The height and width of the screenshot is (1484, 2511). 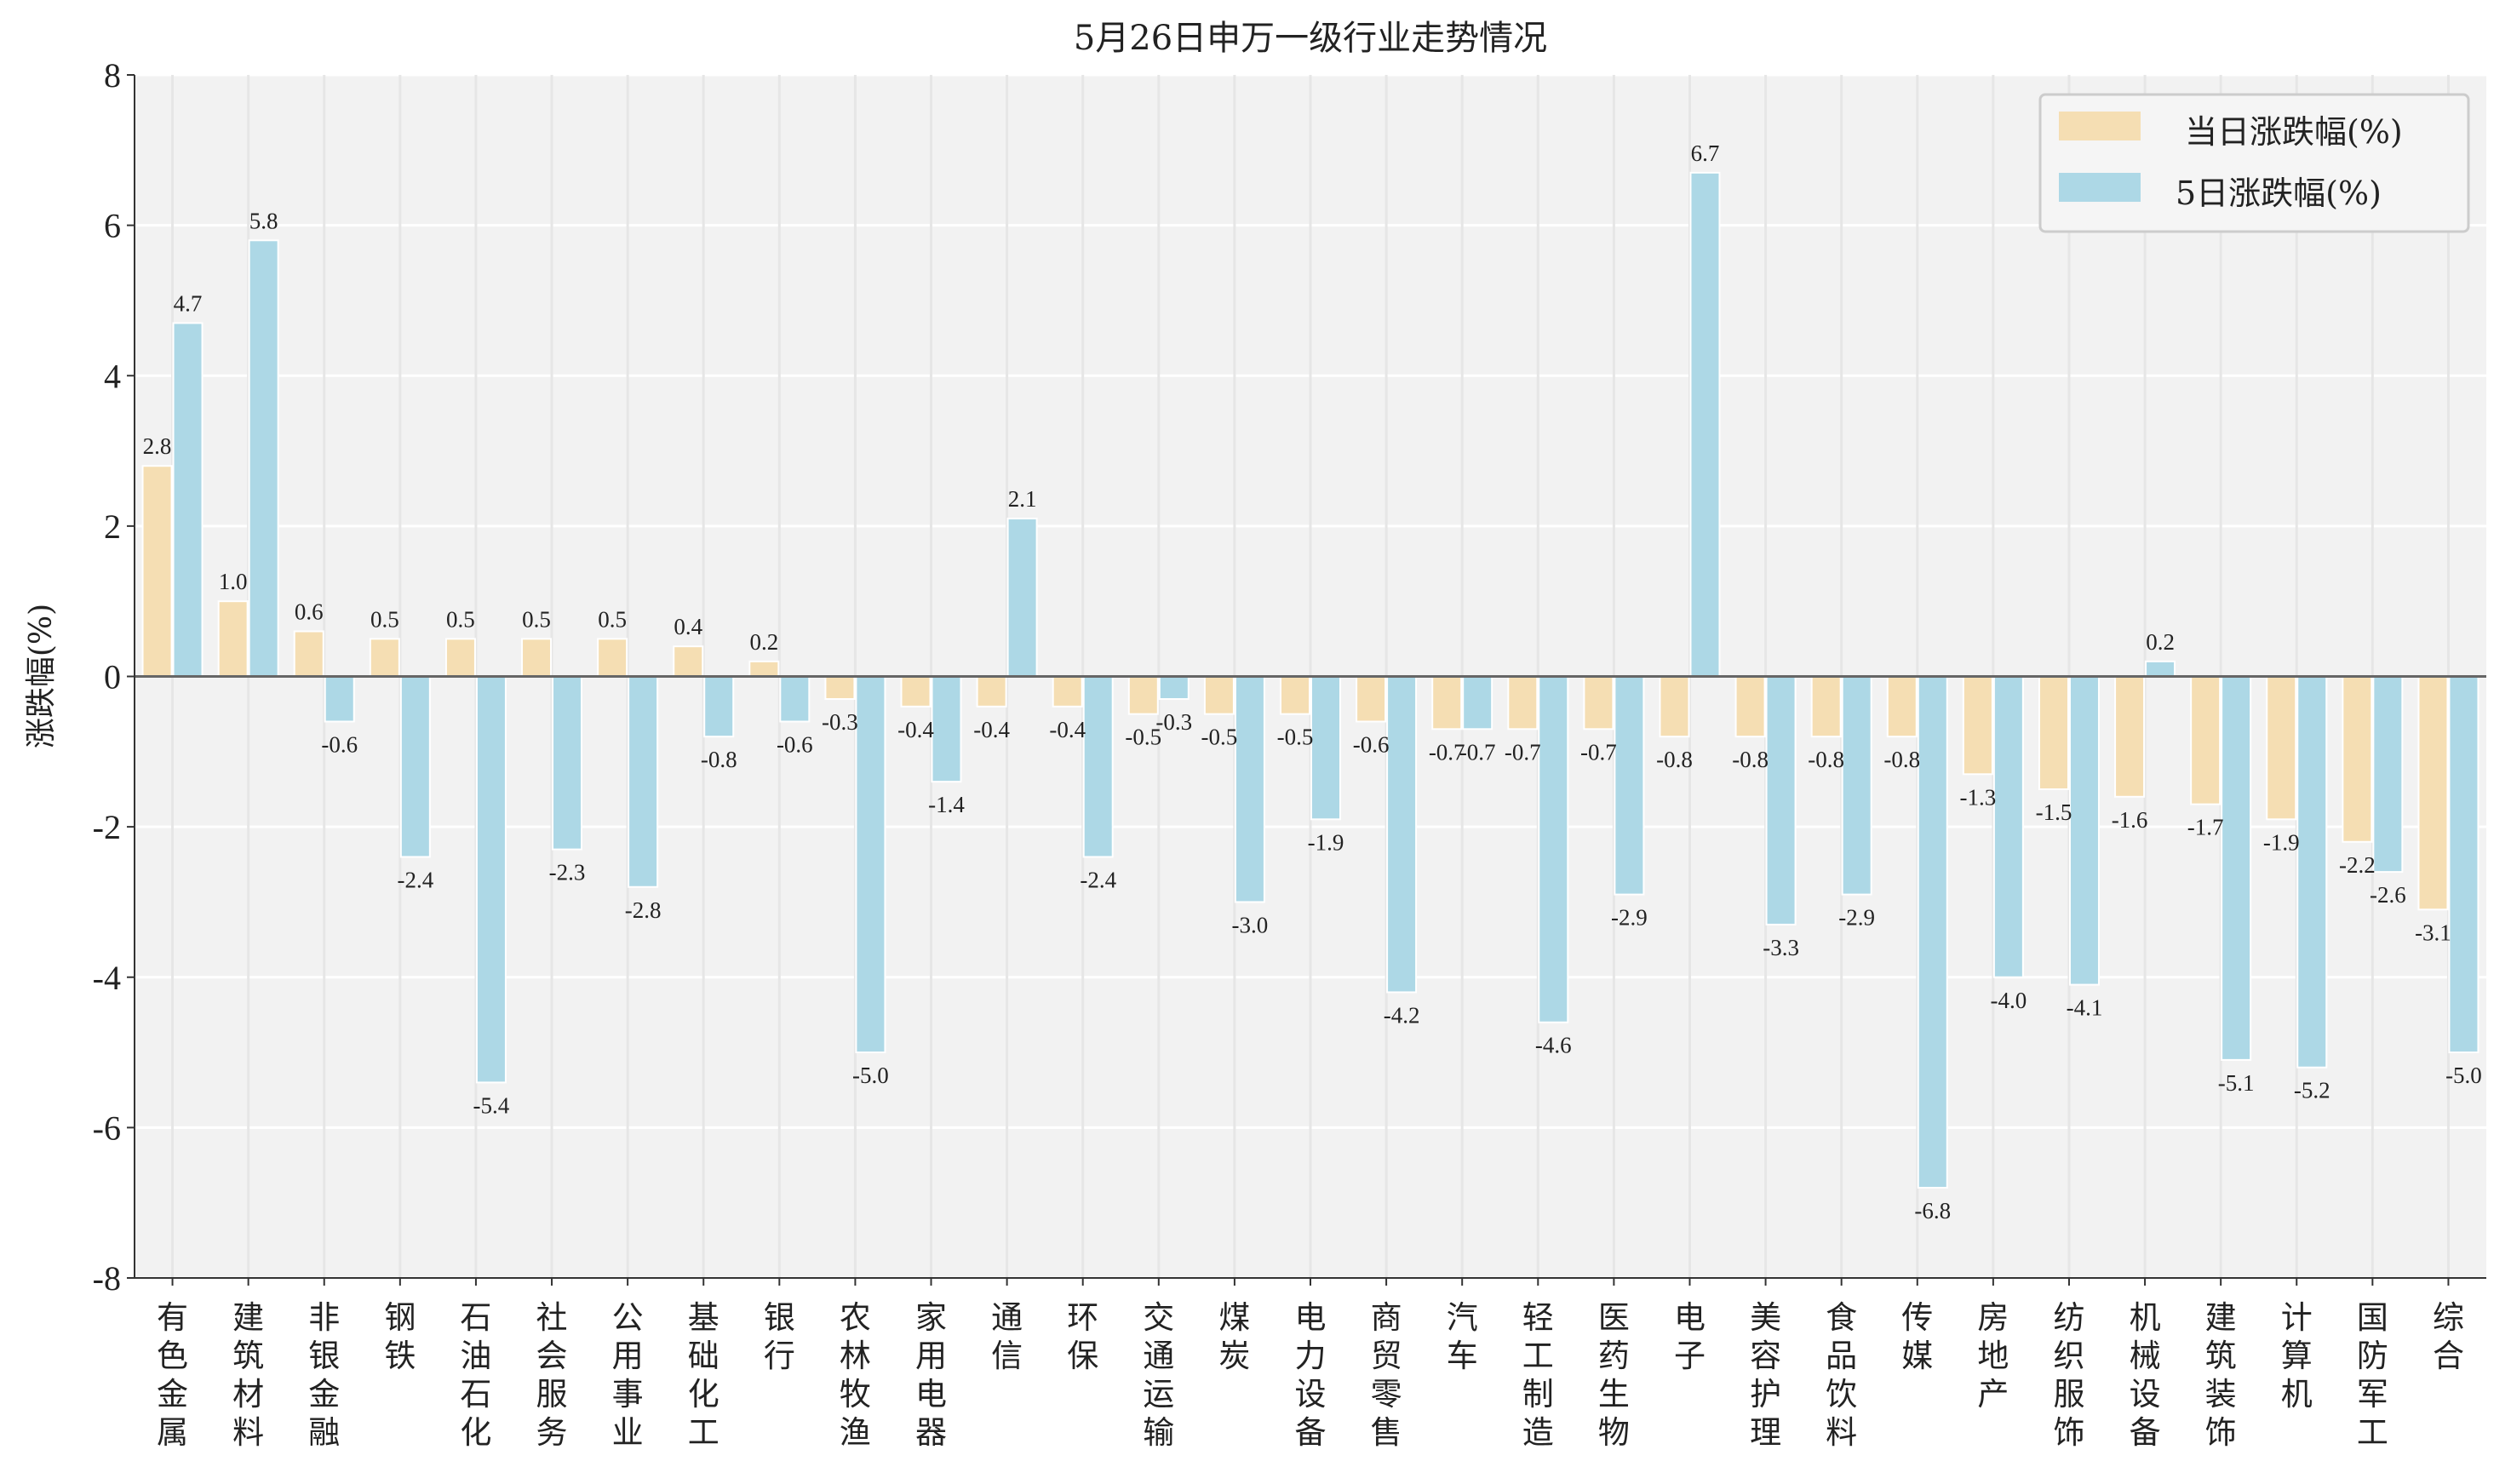 I want to click on data-label-daily: 0.2, so click(x=763, y=642).